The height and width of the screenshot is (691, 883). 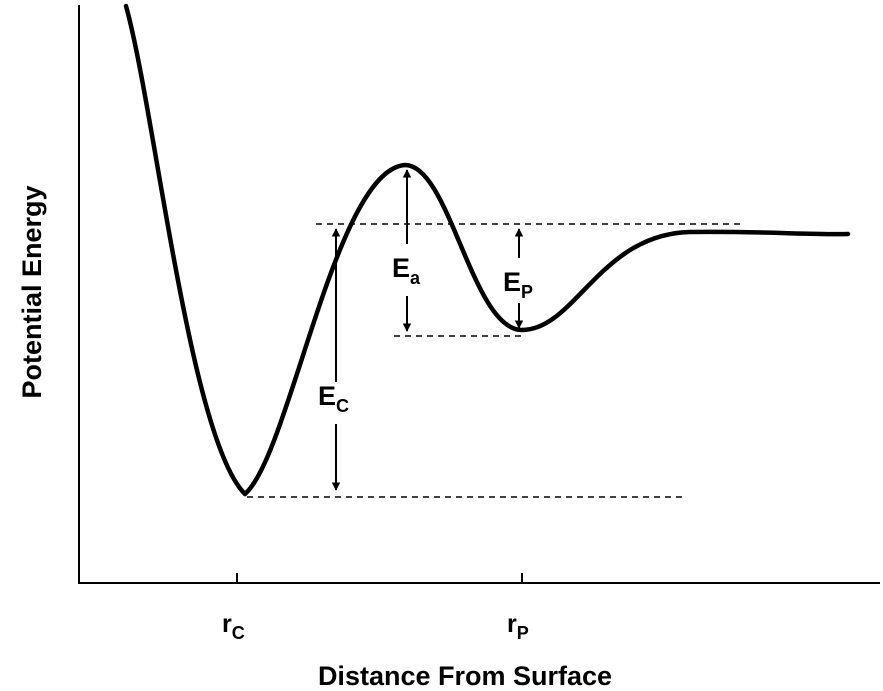 I want to click on activation-energy-label-main: E, so click(x=401, y=268).